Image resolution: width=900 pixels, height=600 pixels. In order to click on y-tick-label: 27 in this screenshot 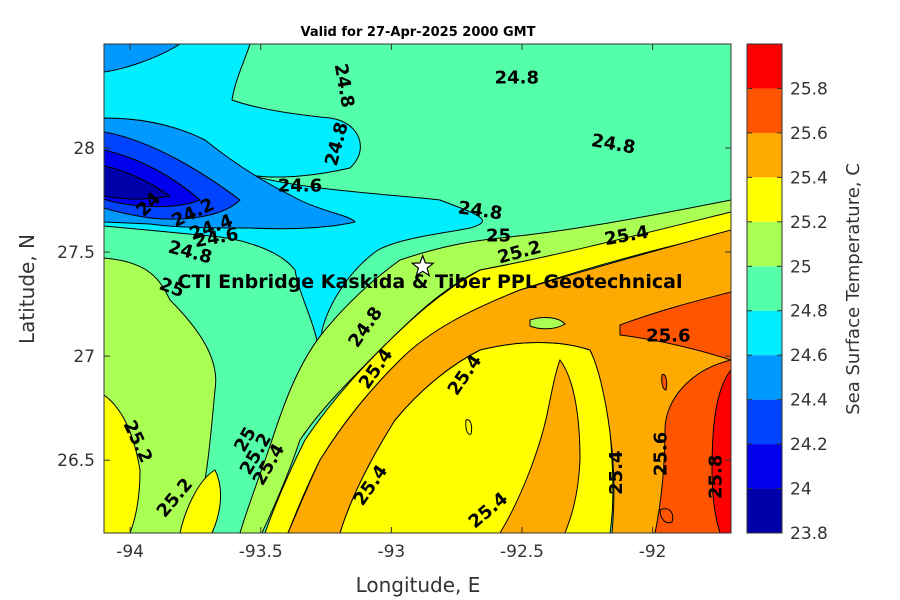, I will do `click(84, 357)`.